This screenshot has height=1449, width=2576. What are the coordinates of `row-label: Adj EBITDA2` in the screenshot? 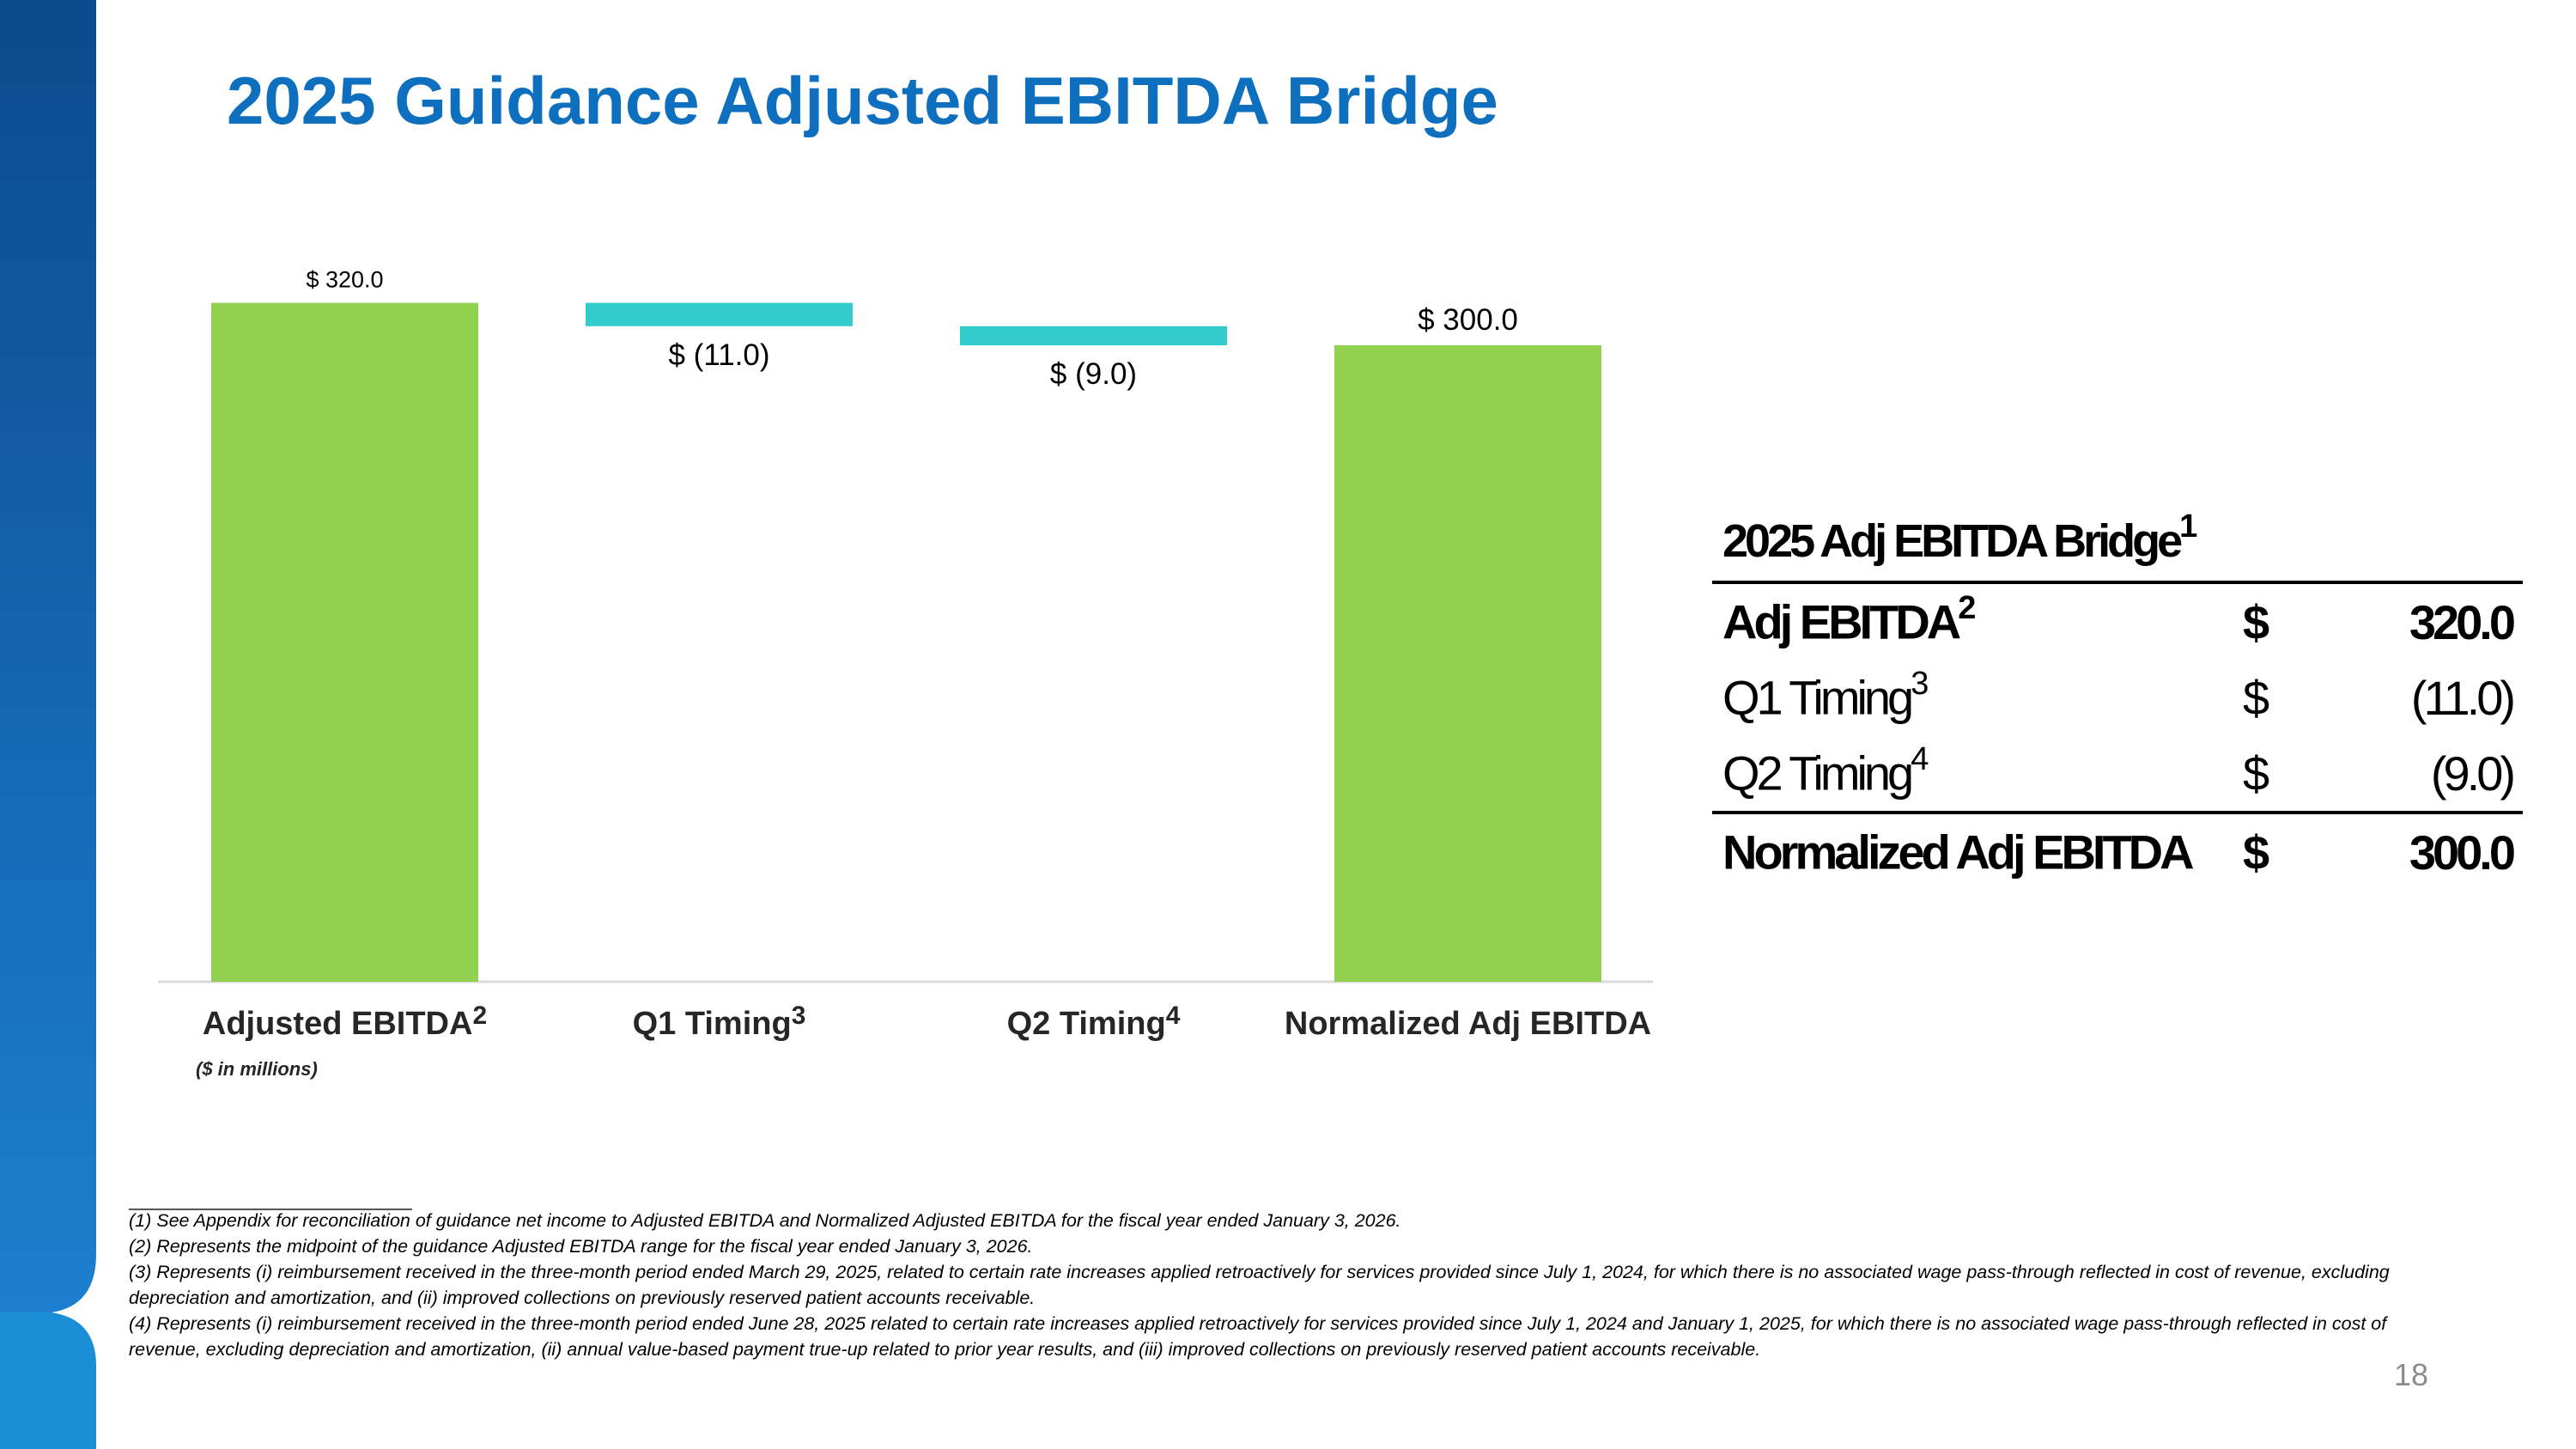 It's located at (1850, 619).